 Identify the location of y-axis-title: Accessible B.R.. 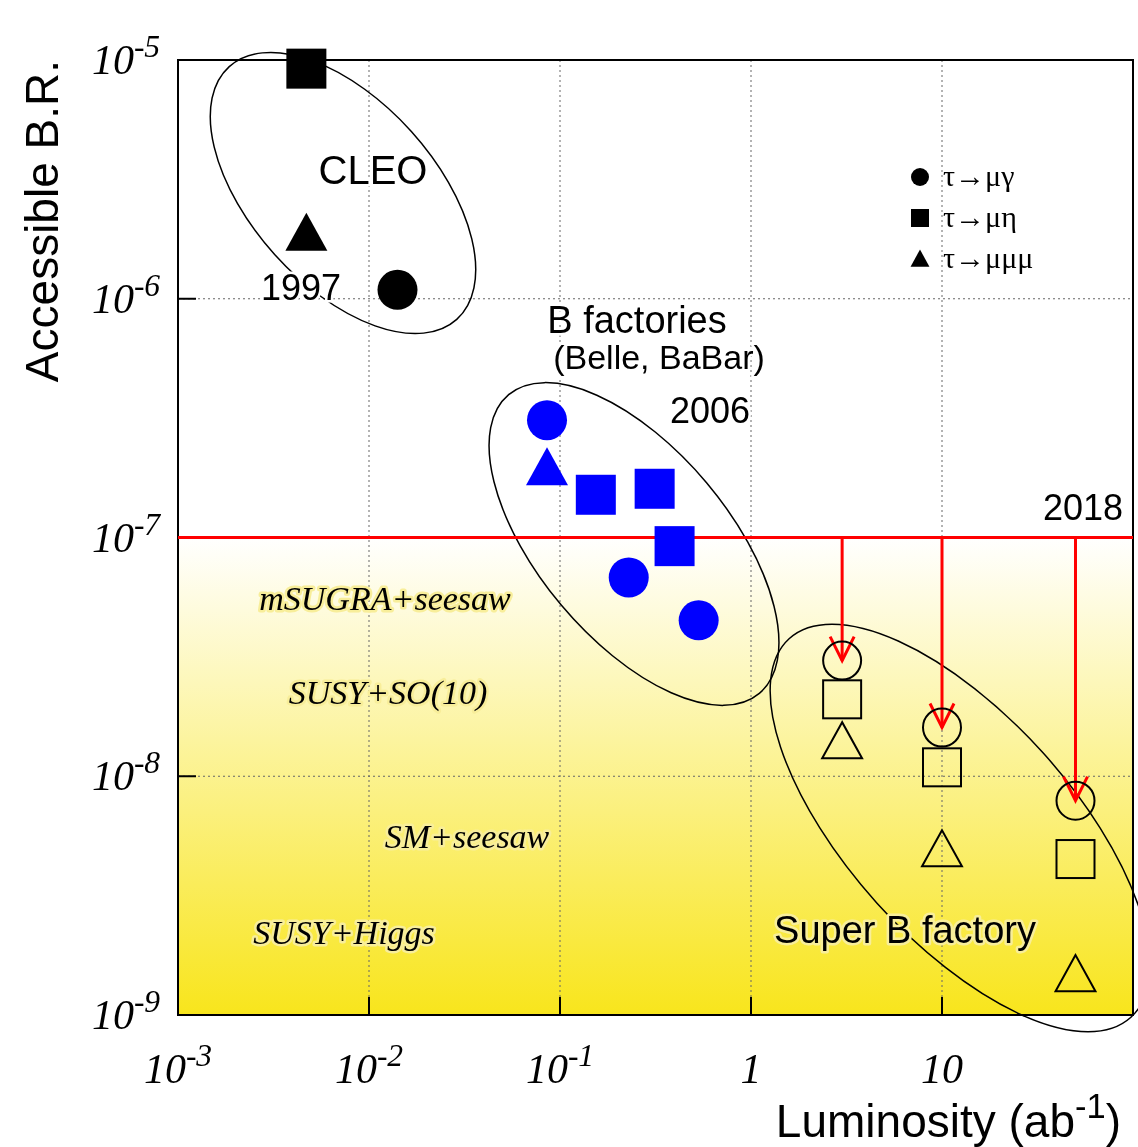
(42, 221).